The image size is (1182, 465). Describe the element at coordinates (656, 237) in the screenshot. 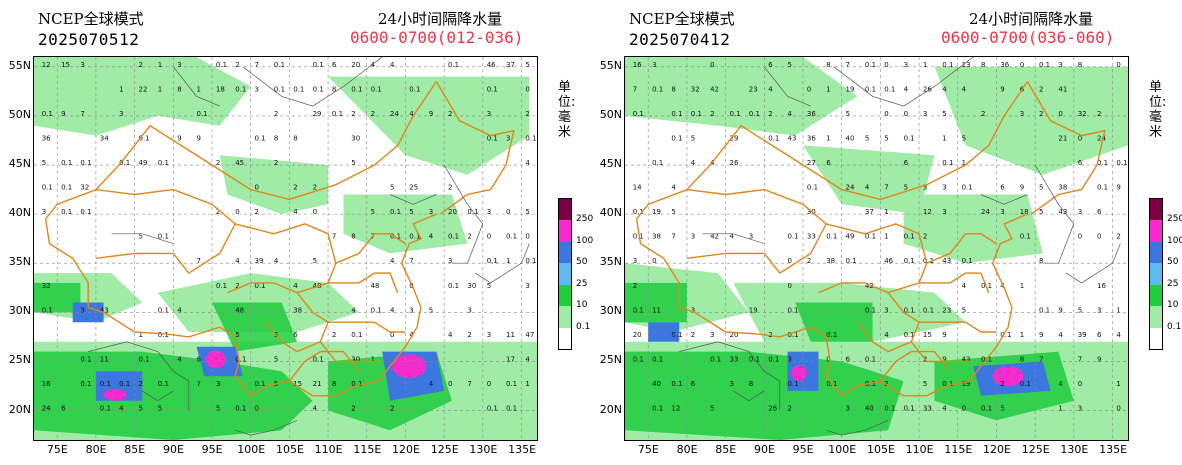

I see `station-value: 38` at that location.